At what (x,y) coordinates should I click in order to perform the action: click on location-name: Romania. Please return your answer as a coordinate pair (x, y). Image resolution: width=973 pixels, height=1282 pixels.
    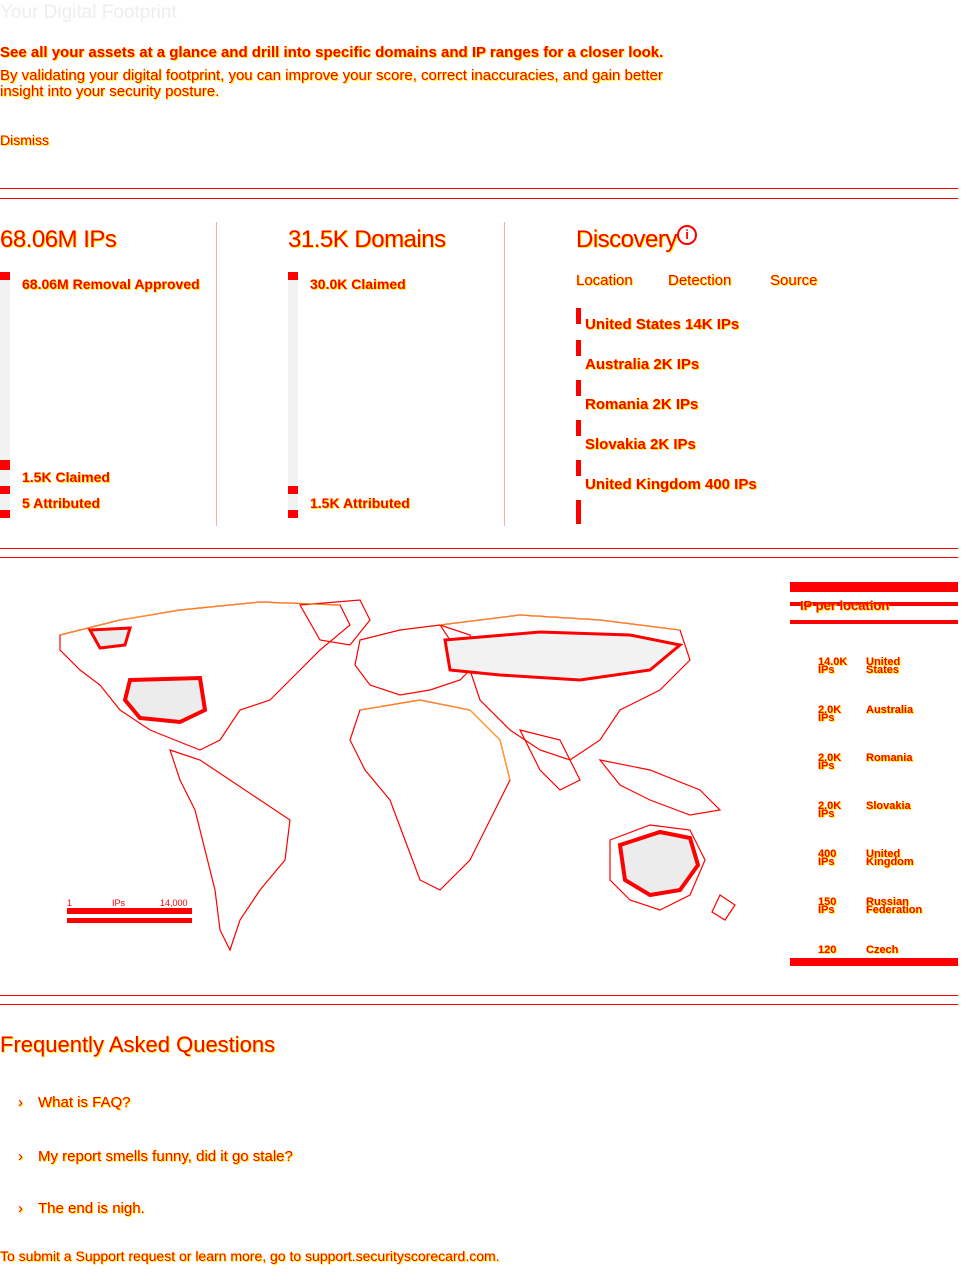
    Looking at the image, I should click on (889, 758).